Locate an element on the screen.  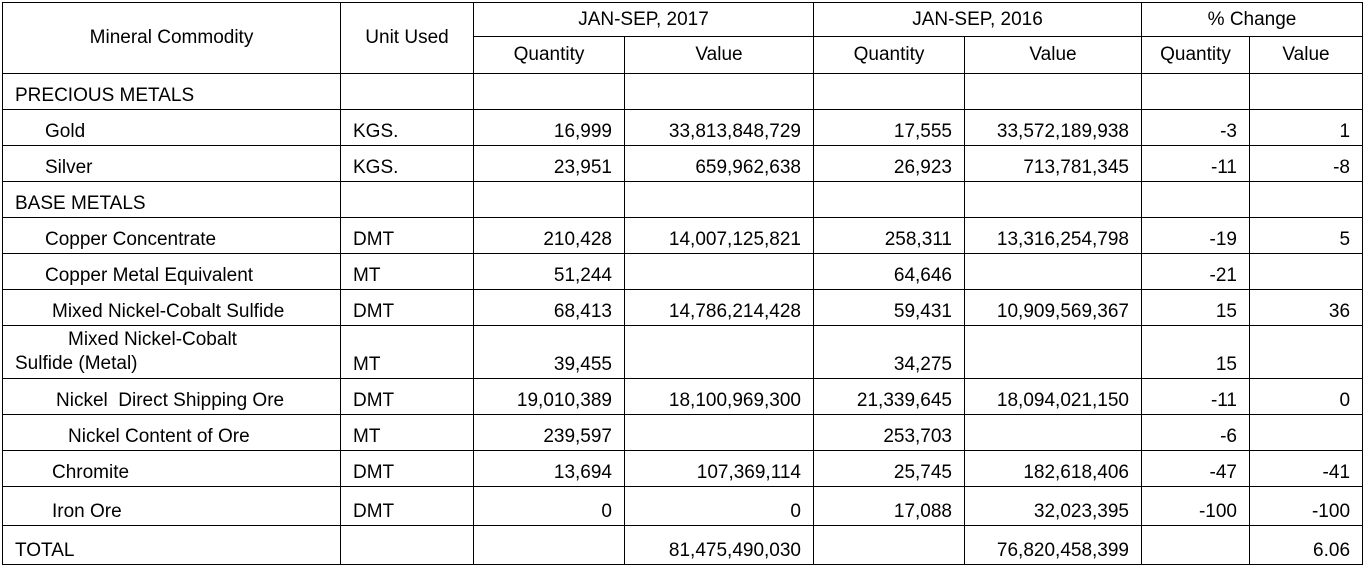
header-period-2016: JAN-SEP, 2016 is located at coordinates (977, 19).